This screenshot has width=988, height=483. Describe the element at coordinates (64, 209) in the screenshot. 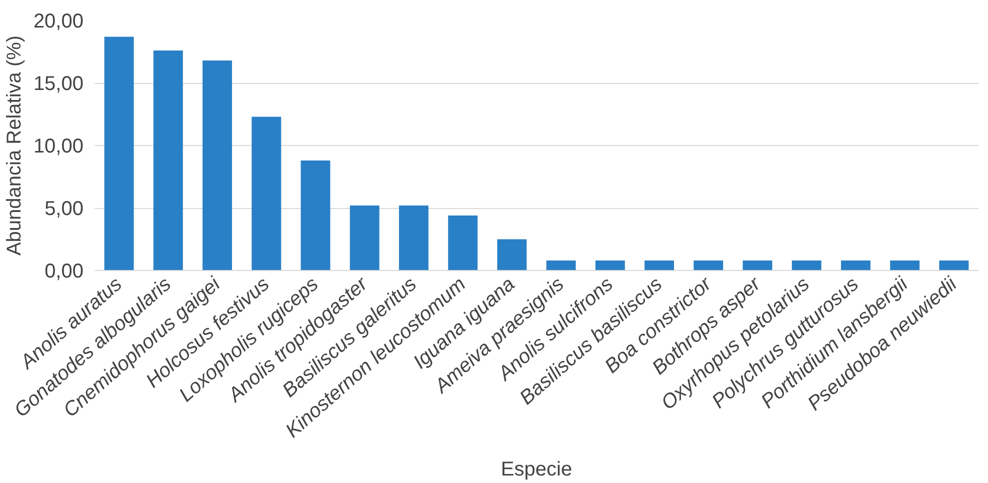

I see `y-tick-label: 5,00` at that location.